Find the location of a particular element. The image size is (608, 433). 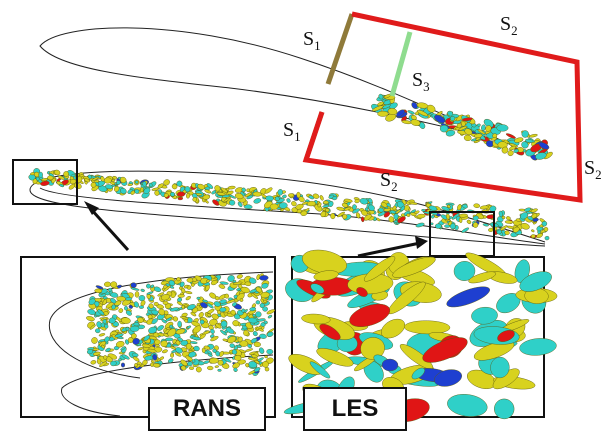

trailing-edge-isosurfaces-top is located at coordinates (462, 127).